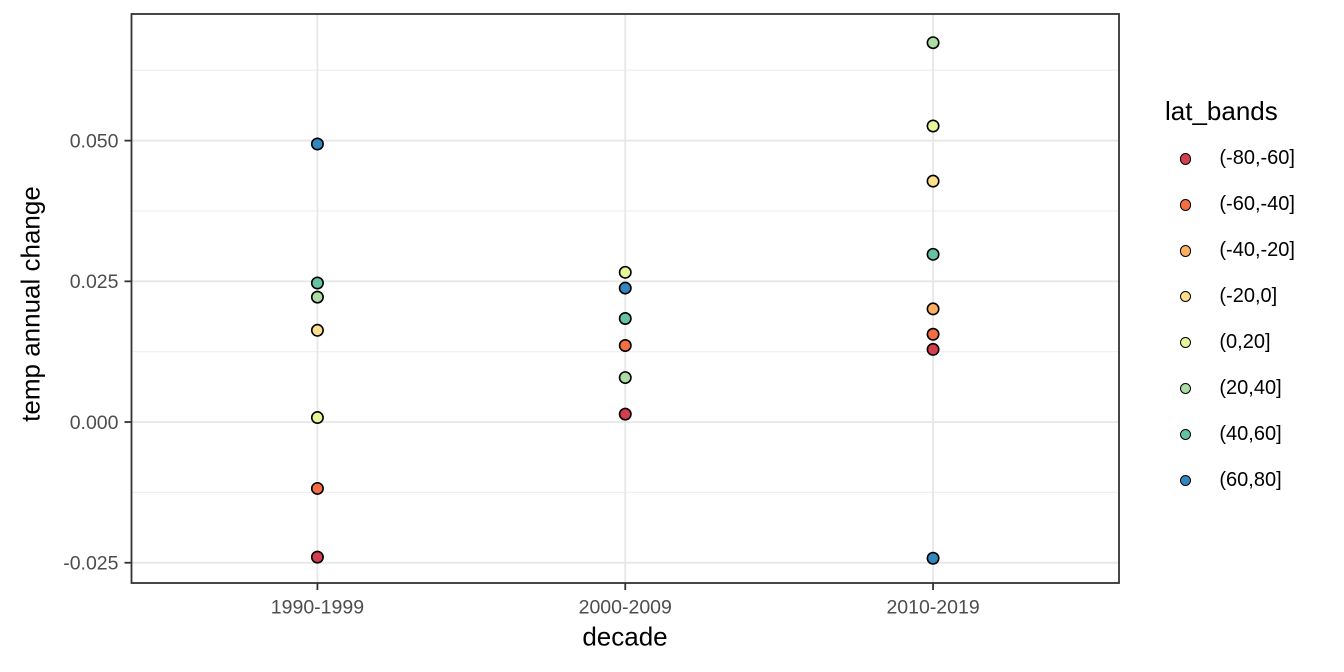 The width and height of the screenshot is (1344, 672). I want to click on x-tick-label: 2010-2019, so click(932, 608).